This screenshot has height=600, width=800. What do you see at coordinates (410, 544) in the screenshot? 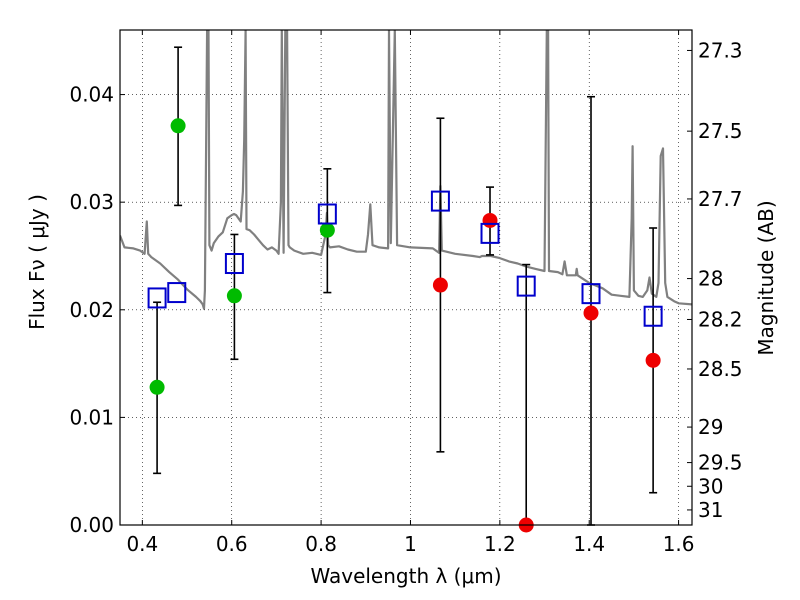
I see `x-tick-label: 1` at bounding box center [410, 544].